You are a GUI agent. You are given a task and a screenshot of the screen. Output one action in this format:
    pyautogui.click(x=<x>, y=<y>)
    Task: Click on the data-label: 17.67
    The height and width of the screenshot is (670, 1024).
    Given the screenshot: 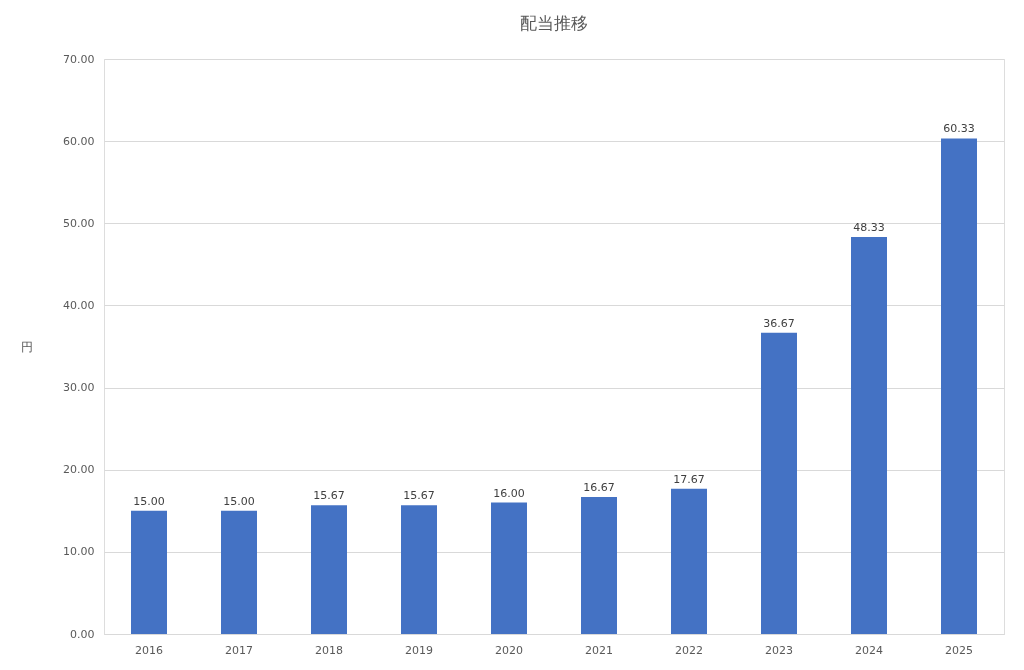 What is the action you would take?
    pyautogui.click(x=689, y=479)
    